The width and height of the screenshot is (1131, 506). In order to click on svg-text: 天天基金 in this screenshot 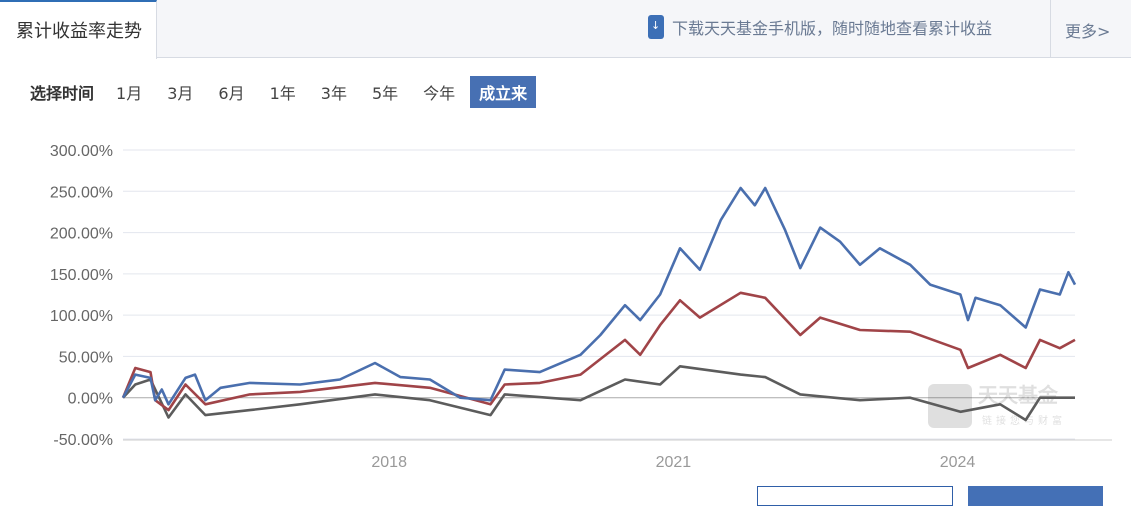, I will do `click(1018, 395)`.